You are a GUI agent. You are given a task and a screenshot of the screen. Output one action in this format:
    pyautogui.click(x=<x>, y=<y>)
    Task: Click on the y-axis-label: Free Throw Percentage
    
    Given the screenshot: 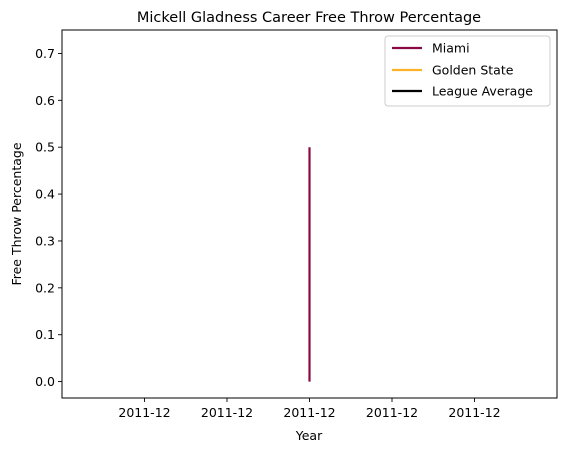 What is the action you would take?
    pyautogui.click(x=16, y=213)
    